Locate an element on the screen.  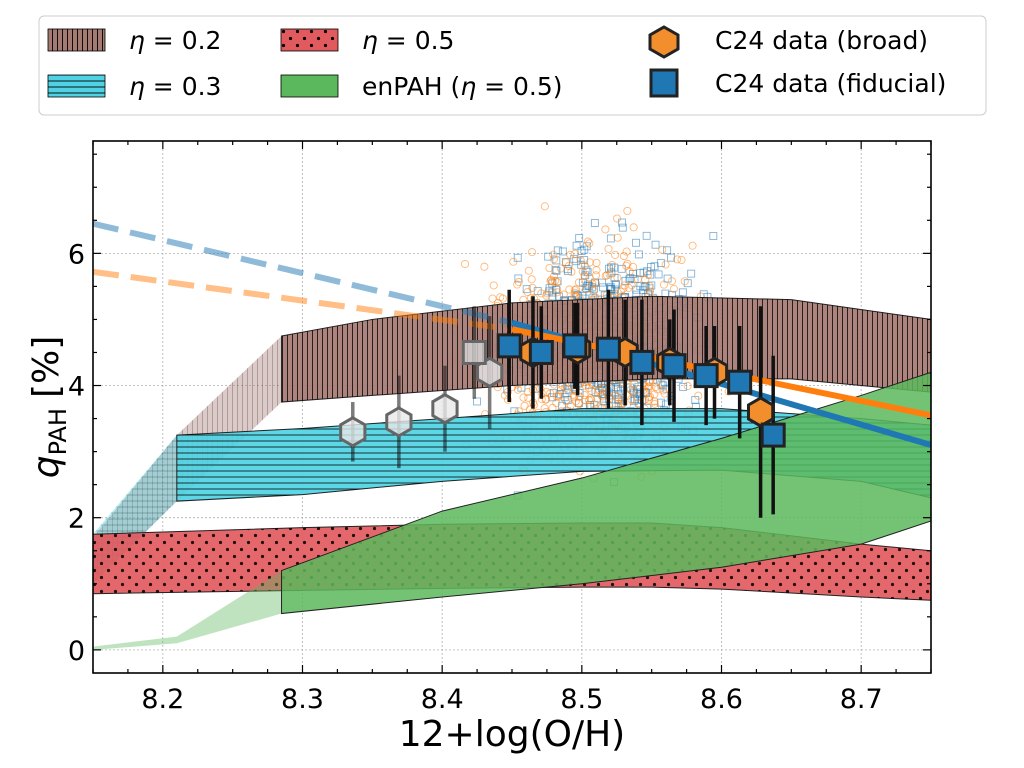
legend-label-broad: C24 data (broad) is located at coordinates (821, 40).